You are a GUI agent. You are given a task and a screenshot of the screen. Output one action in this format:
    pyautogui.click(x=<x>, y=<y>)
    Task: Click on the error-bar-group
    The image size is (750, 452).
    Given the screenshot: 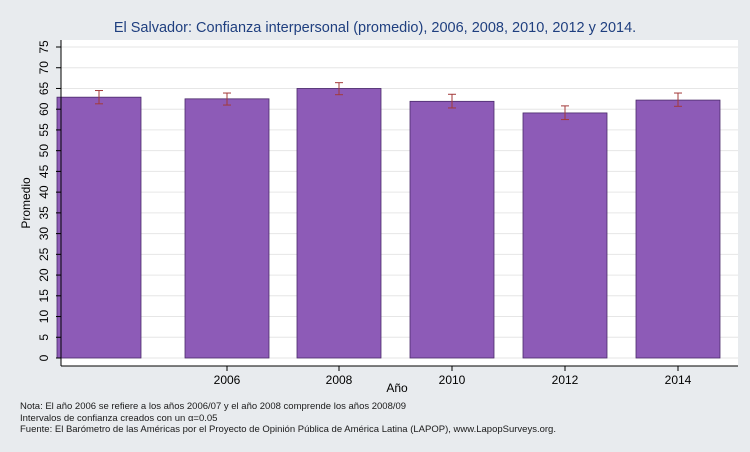 What is the action you would take?
    pyautogui.click(x=388, y=101)
    